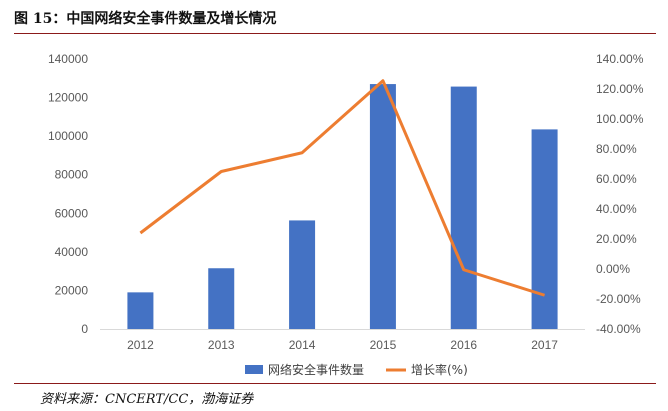  Describe the element at coordinates (72, 175) in the screenshot. I see `left-tick-label: 80000` at that location.